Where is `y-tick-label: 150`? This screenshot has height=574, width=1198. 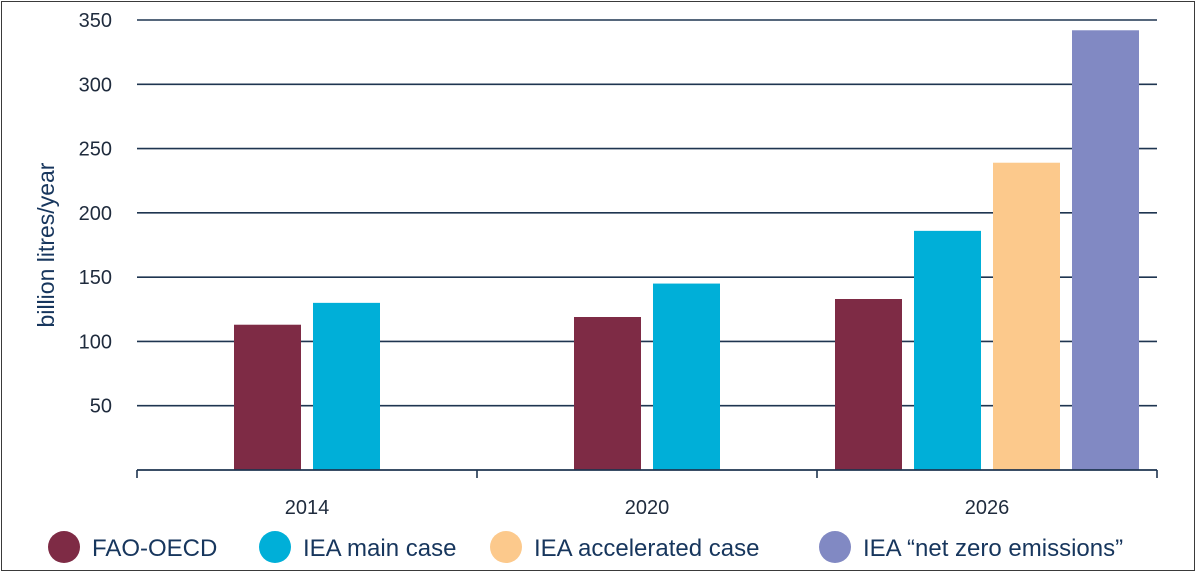
y-tick-label: 150 is located at coordinates (95, 278).